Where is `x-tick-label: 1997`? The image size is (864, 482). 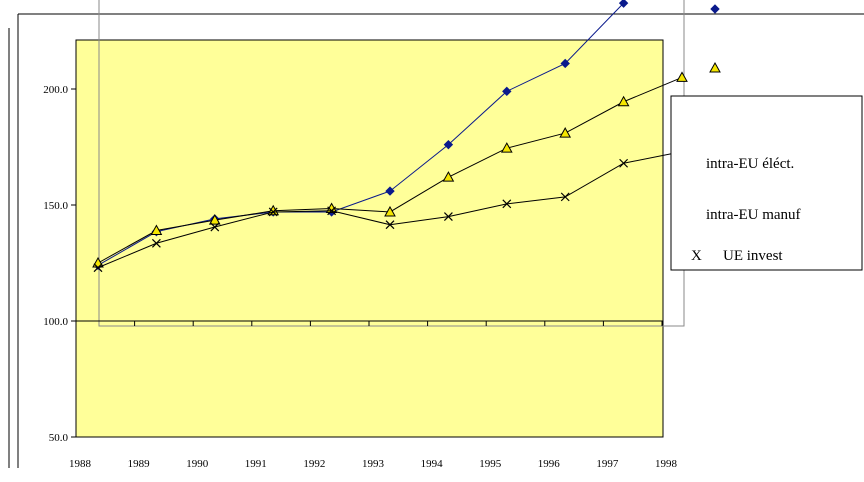 x-tick-label: 1997 is located at coordinates (607, 464).